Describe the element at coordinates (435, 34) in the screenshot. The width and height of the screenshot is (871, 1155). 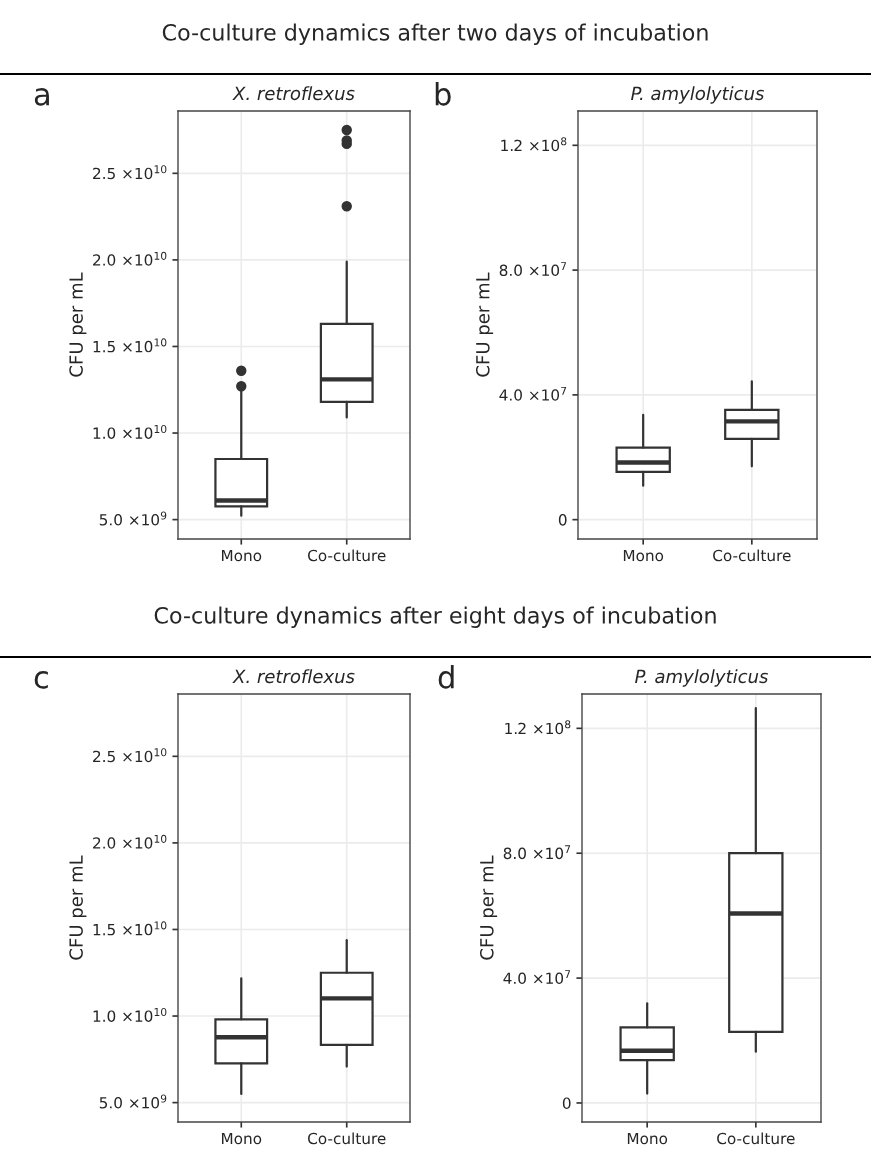
I see `text: Co-culture dynamics after two days of incubation` at that location.